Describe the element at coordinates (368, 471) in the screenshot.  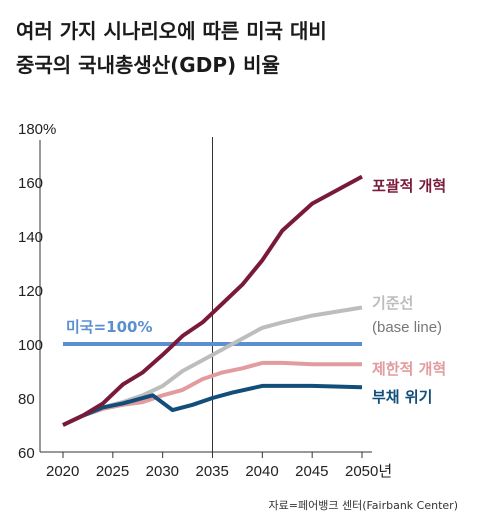
I see `x-tick-label: 2050년` at that location.